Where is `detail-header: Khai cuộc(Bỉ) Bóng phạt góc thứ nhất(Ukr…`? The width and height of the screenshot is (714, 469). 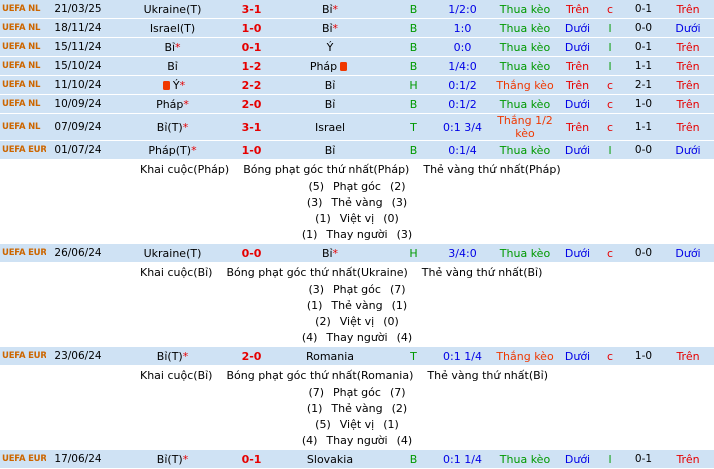
detail-header: Khai cuộc(Bỉ) Bóng phạt góc thứ nhất(Ukr… is located at coordinates (357, 272).